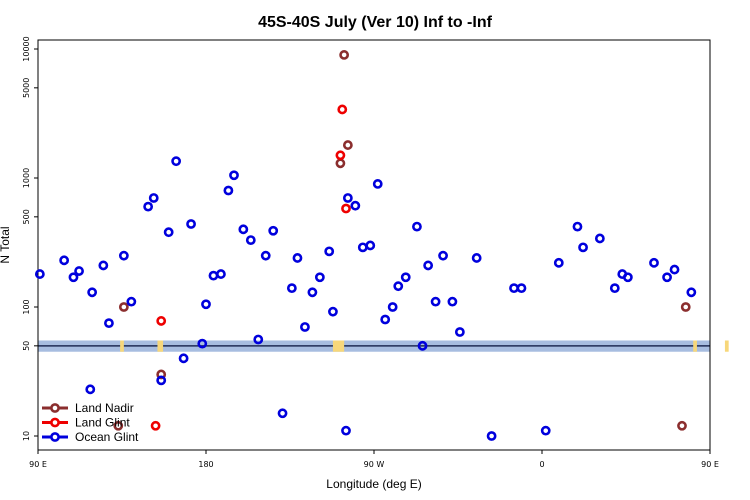  What do you see at coordinates (30, 238) in the screenshot?
I see `y-axis: 10 50 100 500 1000 5000 10000` at bounding box center [30, 238].